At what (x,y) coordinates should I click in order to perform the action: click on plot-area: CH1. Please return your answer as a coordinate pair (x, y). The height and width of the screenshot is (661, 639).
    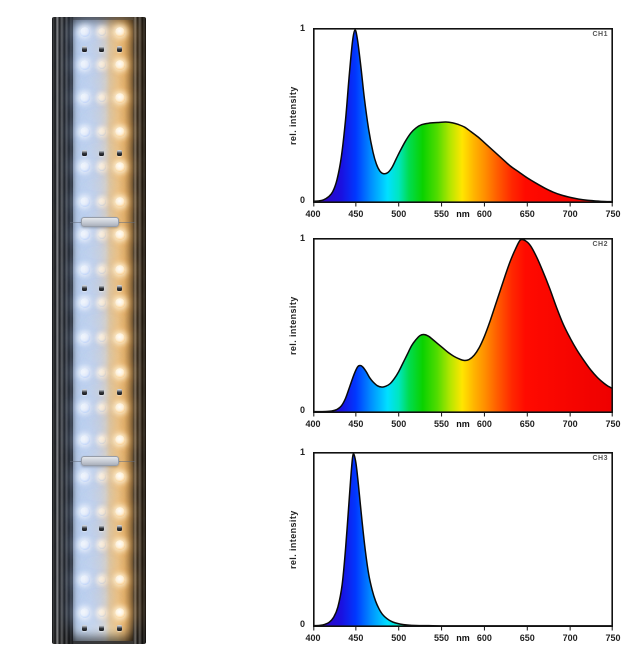
    Looking at the image, I should click on (463, 118).